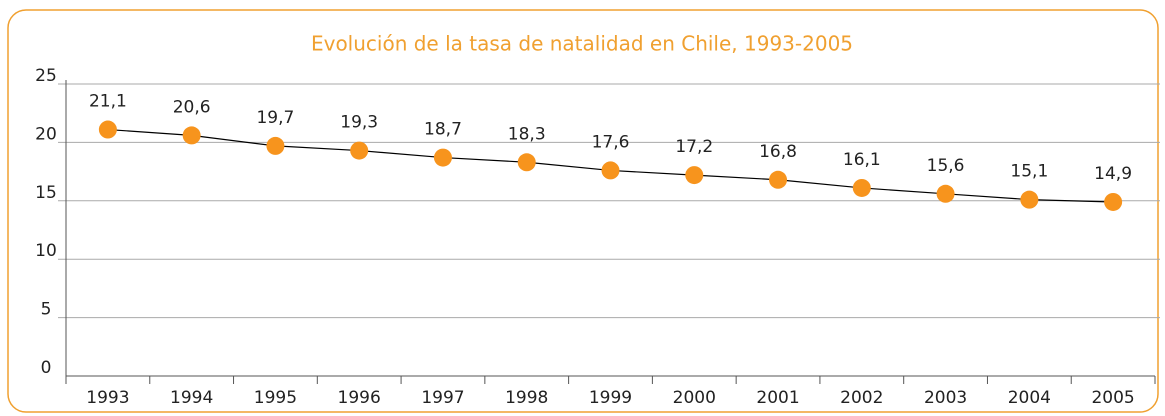 The width and height of the screenshot is (1165, 416). Describe the element at coordinates (610, 398) in the screenshot. I see `x-tick-label: 1999` at that location.